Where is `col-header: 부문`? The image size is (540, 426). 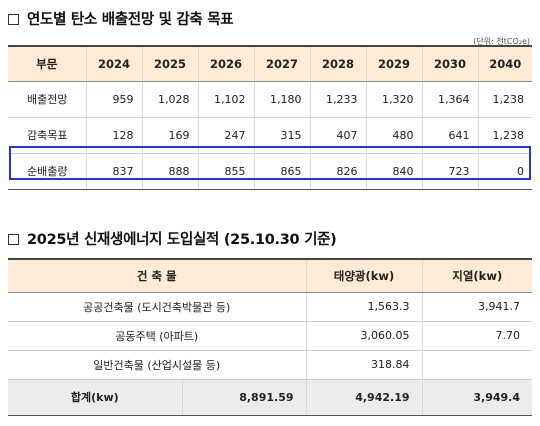
col-header: 부문 is located at coordinates (47, 63).